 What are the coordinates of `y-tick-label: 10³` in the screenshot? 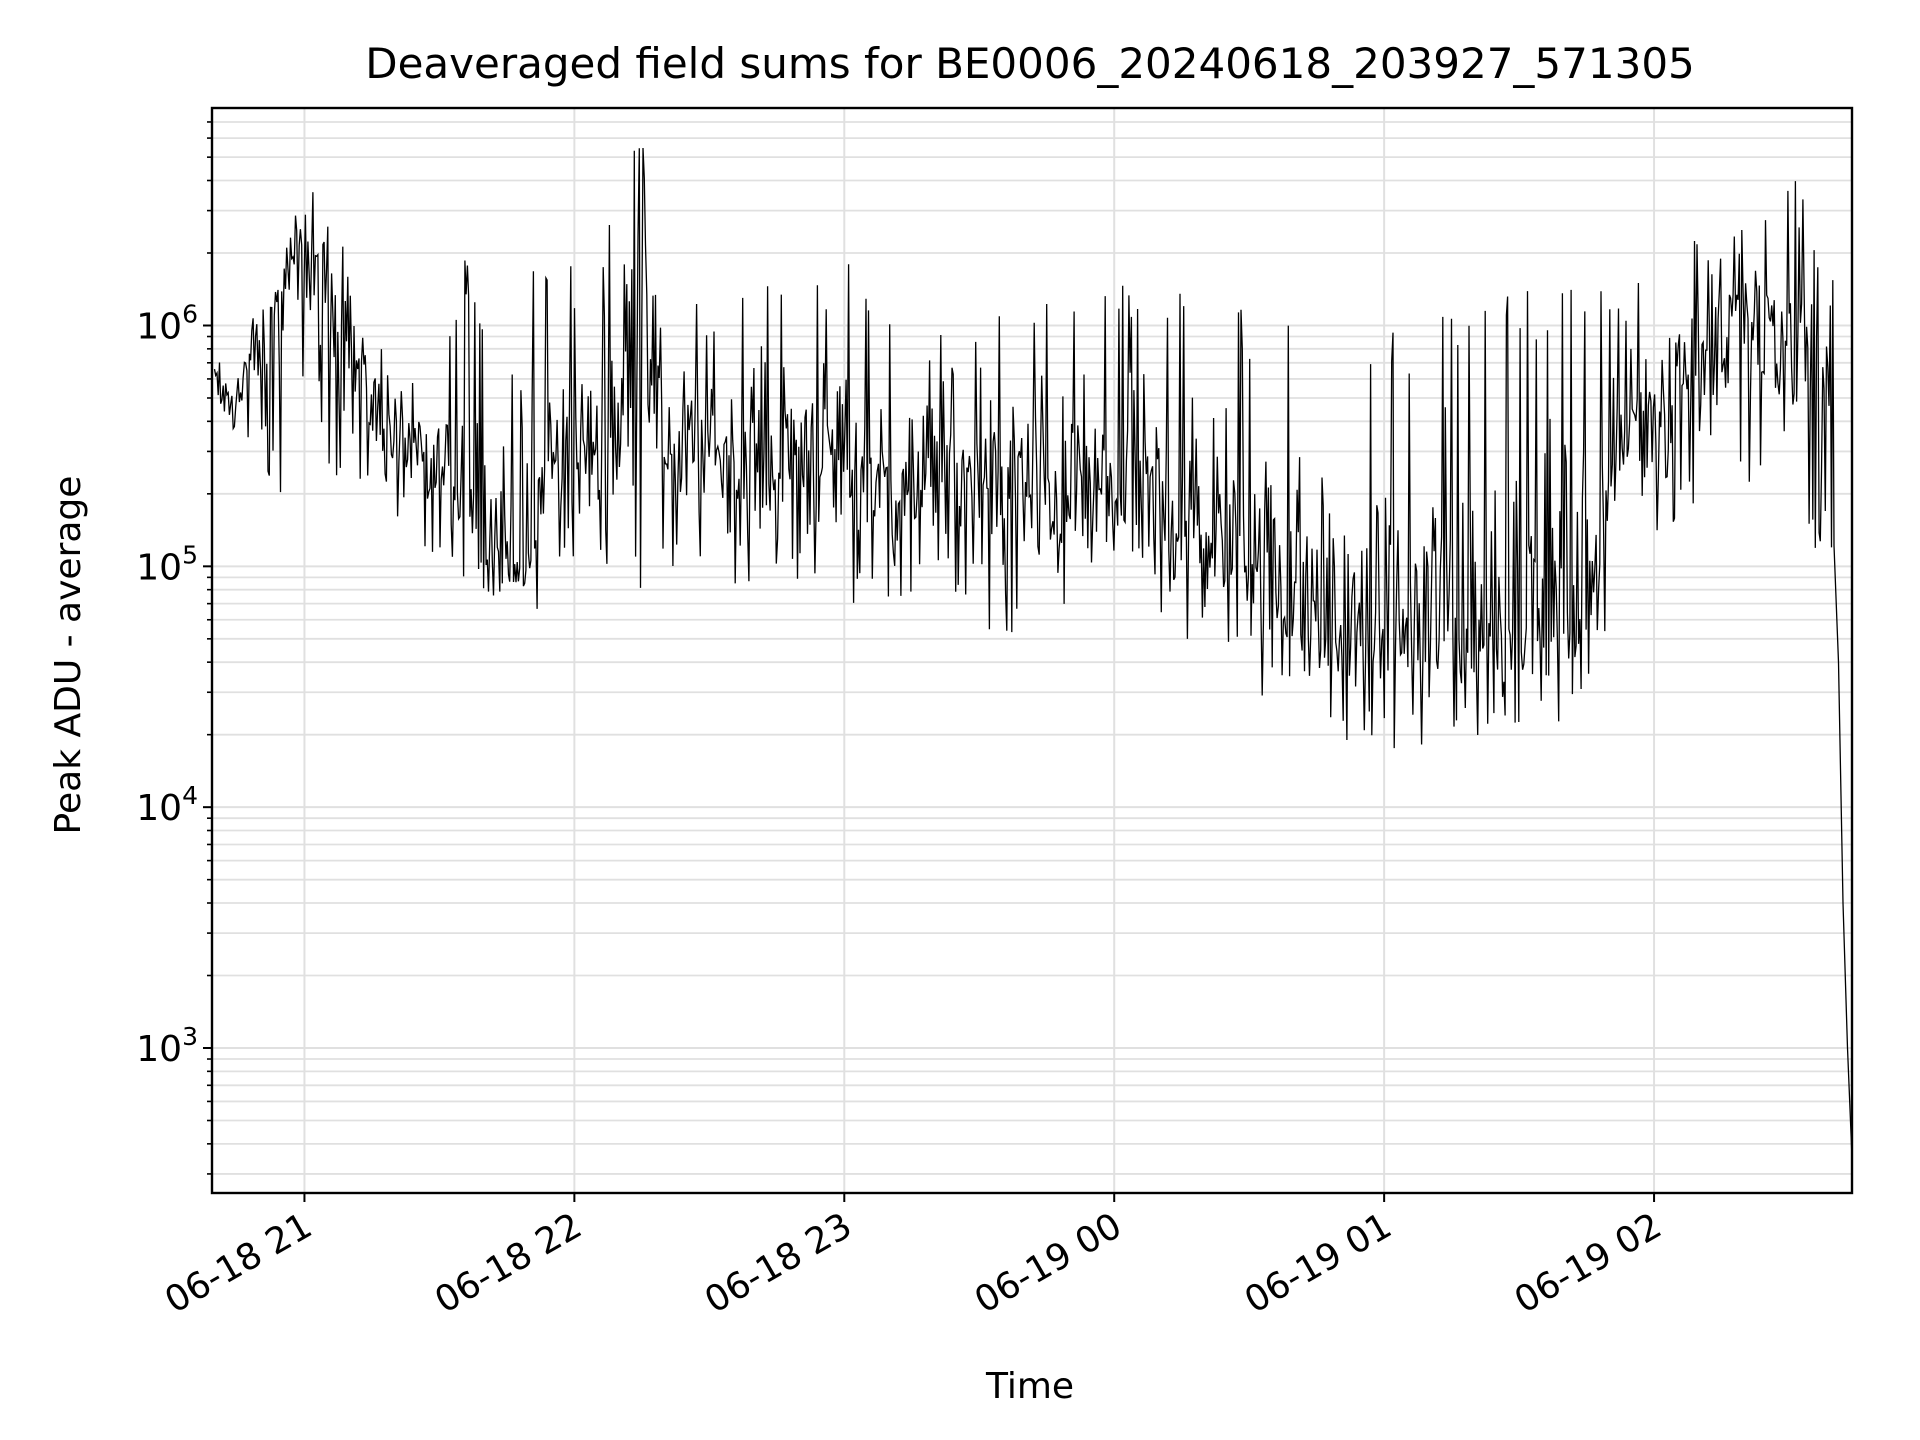 It's located at (167, 1046).